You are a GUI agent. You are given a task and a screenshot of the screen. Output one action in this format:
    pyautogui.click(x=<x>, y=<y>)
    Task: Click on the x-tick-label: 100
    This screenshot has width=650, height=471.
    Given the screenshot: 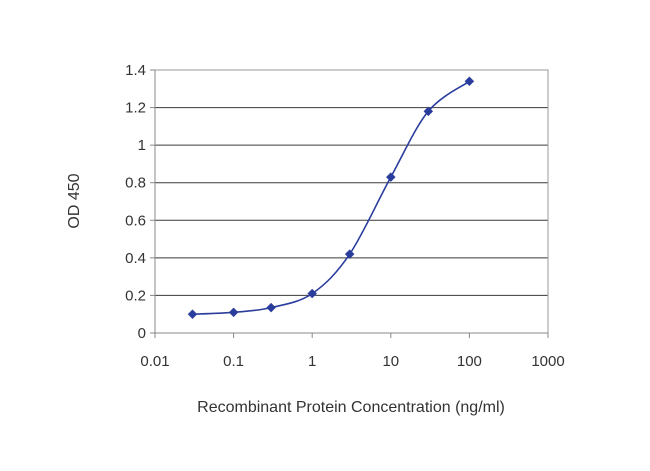 What is the action you would take?
    pyautogui.click(x=469, y=361)
    